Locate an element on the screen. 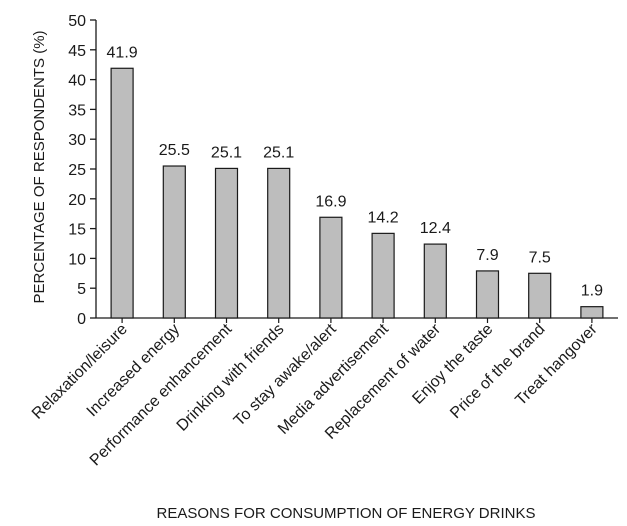  y-tick-label: 25 is located at coordinates (77, 170).